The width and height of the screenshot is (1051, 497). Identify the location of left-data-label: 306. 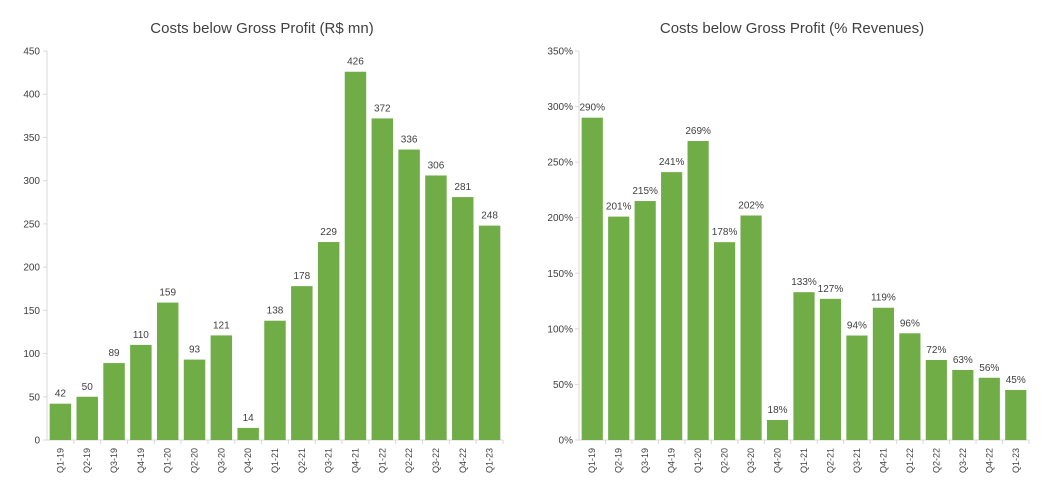
(436, 165).